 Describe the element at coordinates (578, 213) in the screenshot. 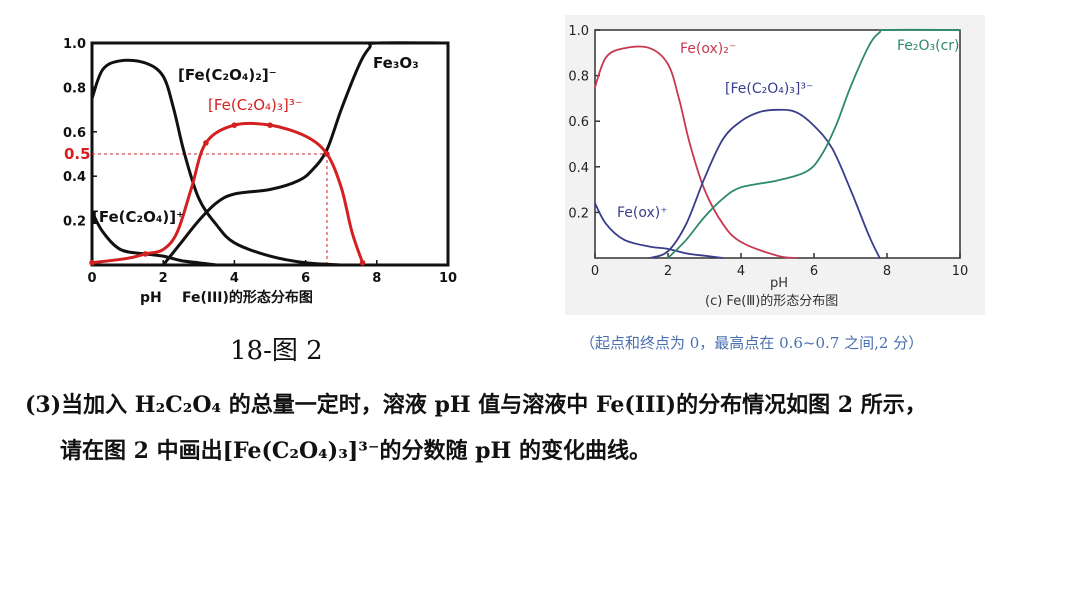

I see `right-ytick-label: 0.2` at that location.